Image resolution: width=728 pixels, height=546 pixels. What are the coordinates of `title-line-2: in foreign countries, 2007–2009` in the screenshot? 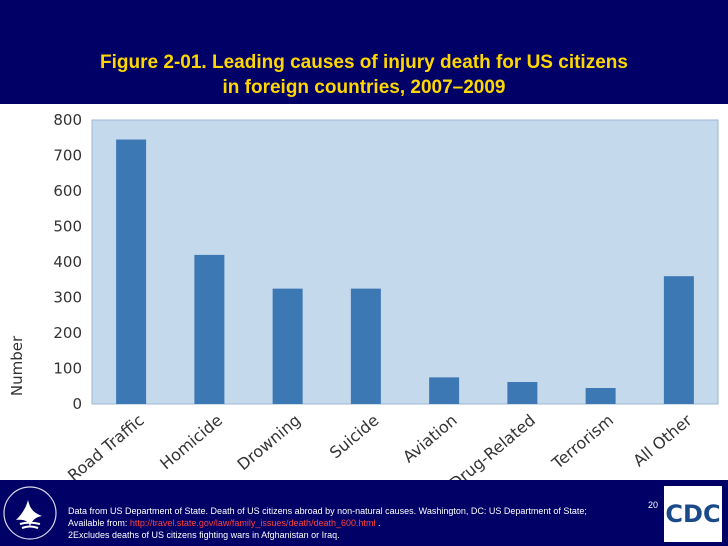 It's located at (364, 87).